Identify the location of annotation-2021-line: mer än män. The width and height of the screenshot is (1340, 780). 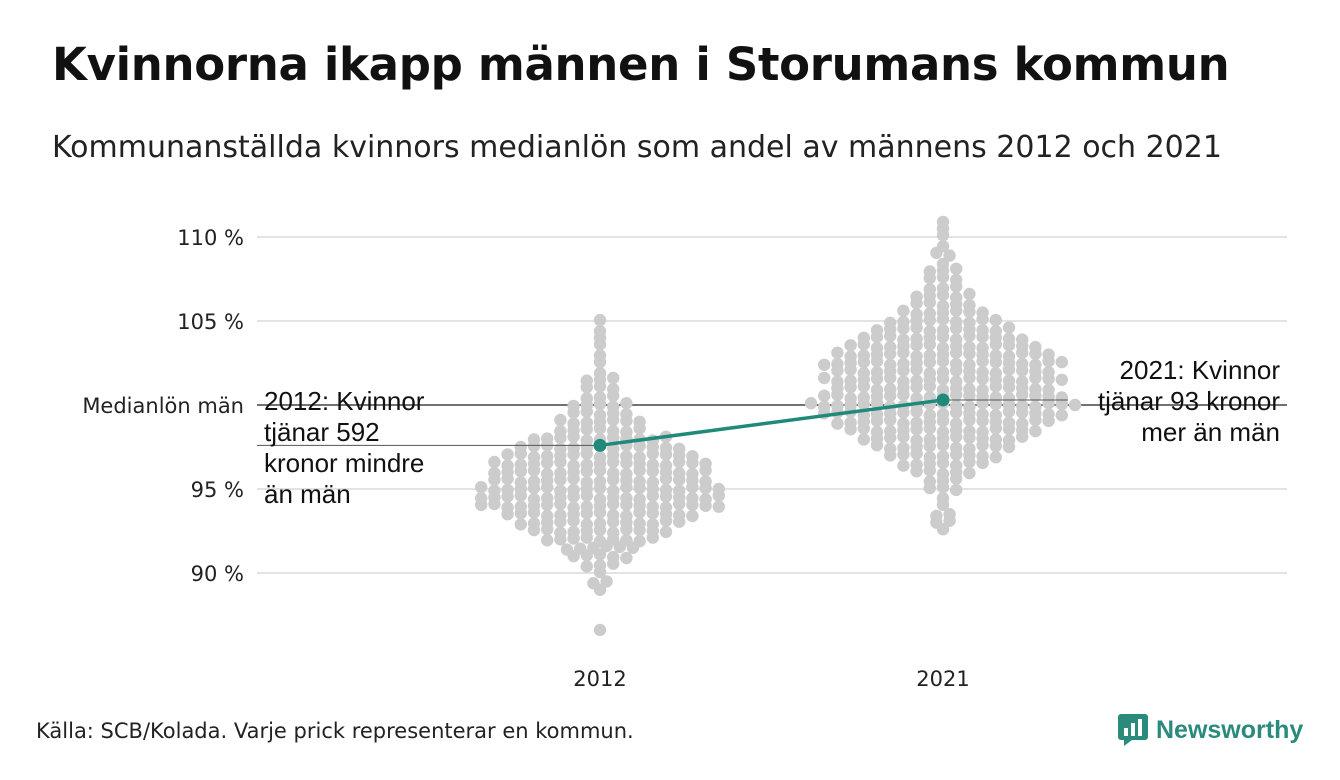
(1210, 432).